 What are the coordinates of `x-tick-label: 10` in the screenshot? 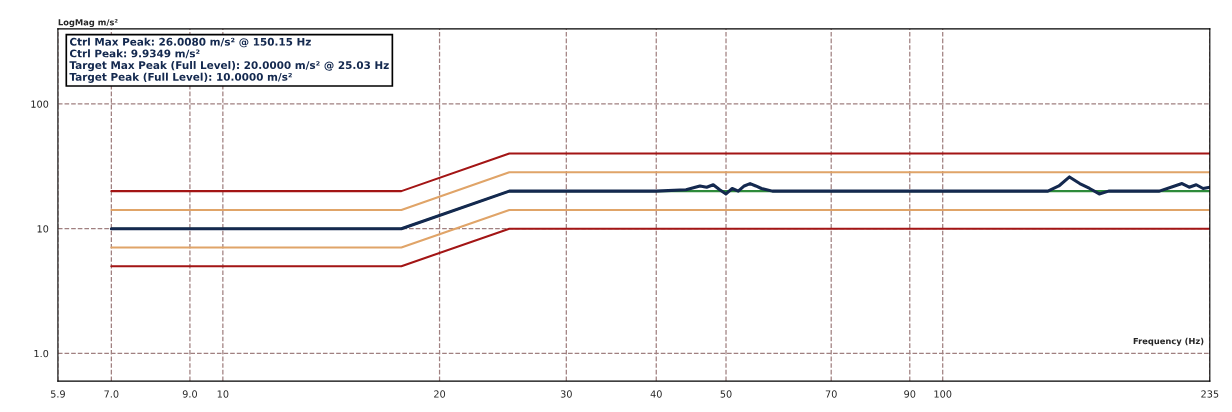 It's located at (223, 394).